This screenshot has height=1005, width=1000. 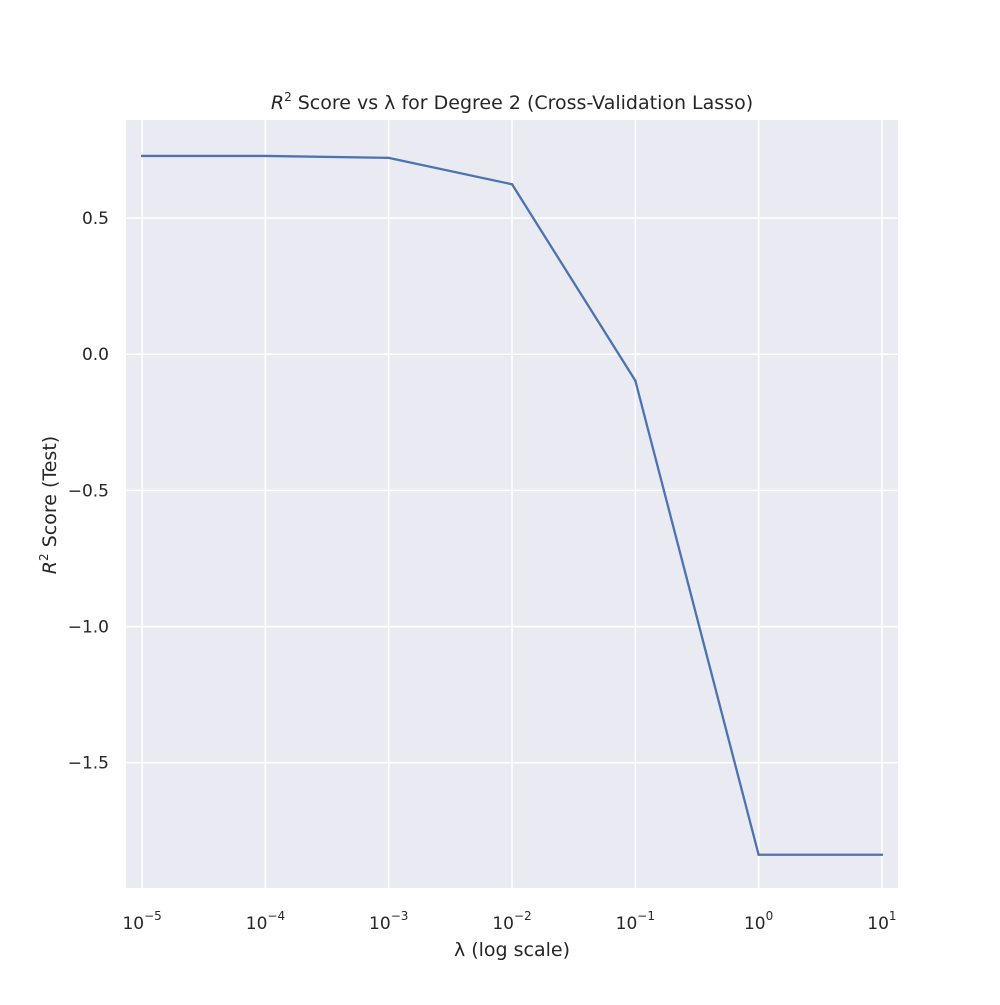 I want to click on x-axis-label: λ (log scale), so click(x=512, y=950).